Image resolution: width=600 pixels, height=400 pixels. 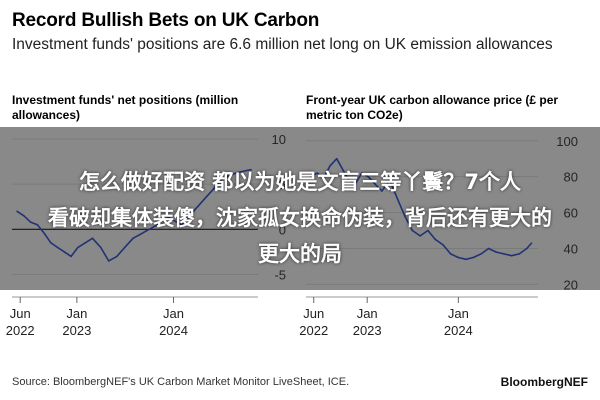 What do you see at coordinates (544, 382) in the screenshot?
I see `brand-logo: BloombergNEF` at bounding box center [544, 382].